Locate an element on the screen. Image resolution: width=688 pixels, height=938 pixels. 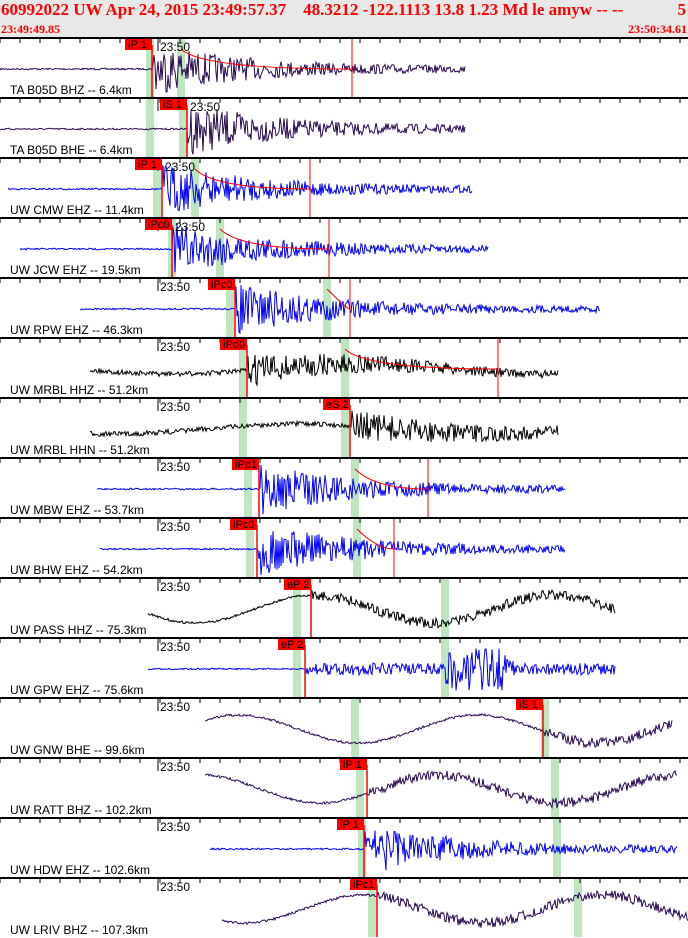
station-label: UW RPW EHZ -- 46.3km is located at coordinates (76, 330).